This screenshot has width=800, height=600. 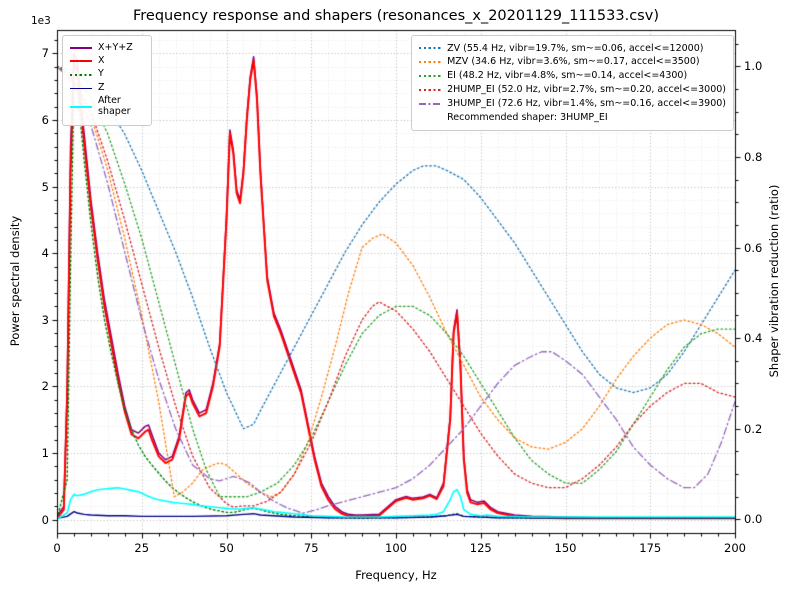 What do you see at coordinates (753, 428) in the screenshot?
I see `y-right-tick-label: 0.2` at bounding box center [753, 428].